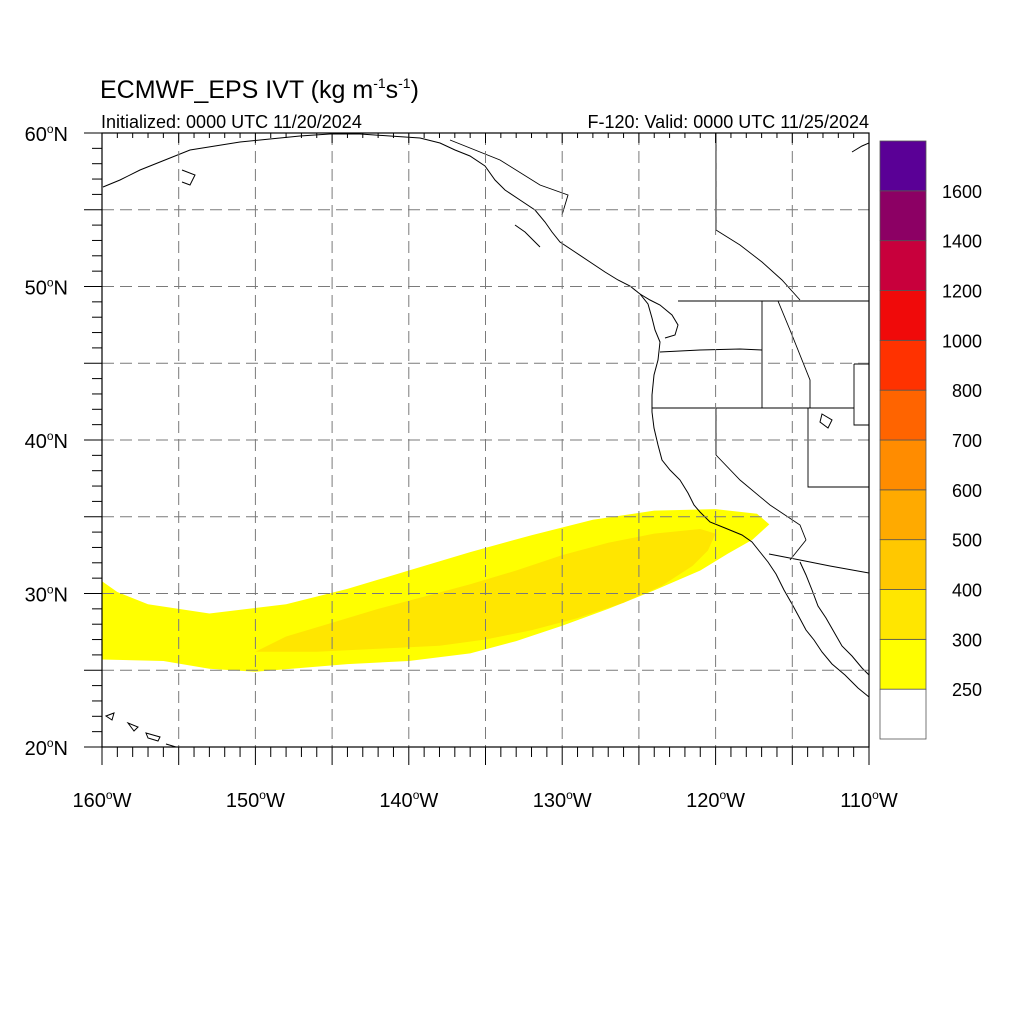 Image resolution: width=1024 pixels, height=1024 pixels. Describe the element at coordinates (46, 134) in the screenshot. I see `lat-label: 60oN` at that location.